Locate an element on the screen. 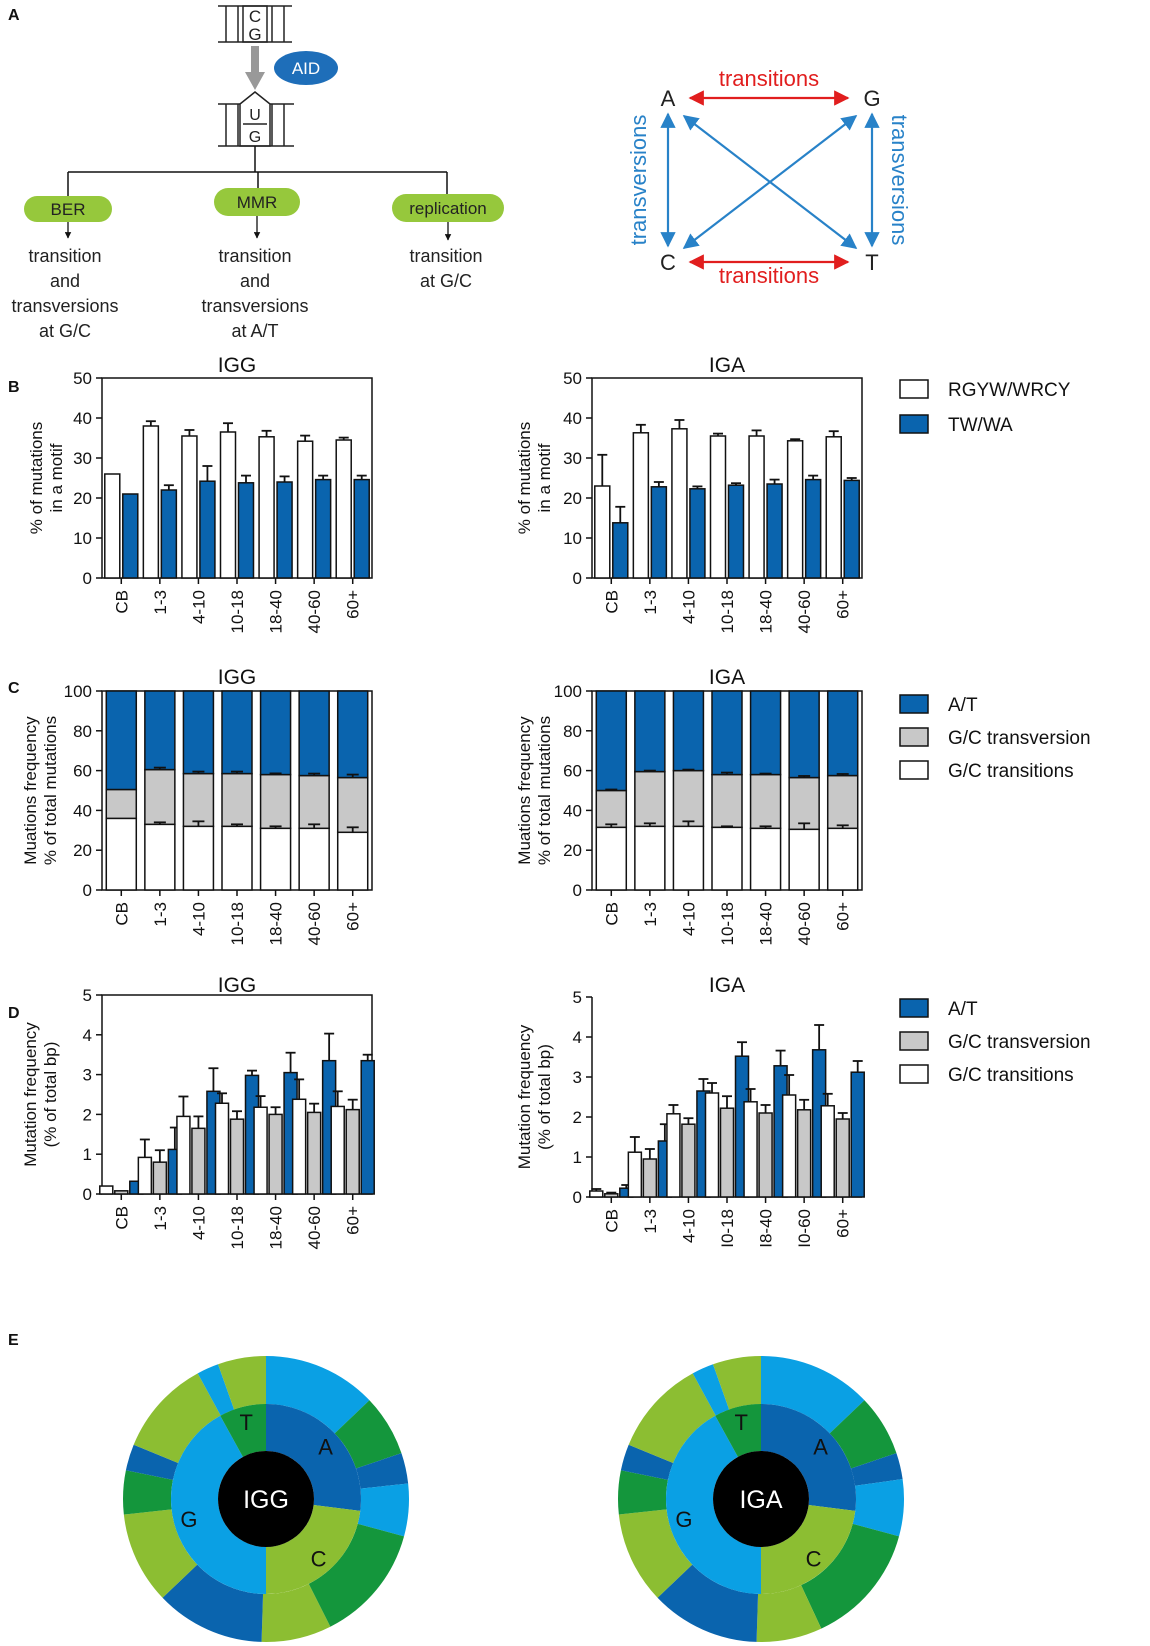 The width and height of the screenshot is (1150, 1646). b-iga-title: IGA is located at coordinates (727, 365).